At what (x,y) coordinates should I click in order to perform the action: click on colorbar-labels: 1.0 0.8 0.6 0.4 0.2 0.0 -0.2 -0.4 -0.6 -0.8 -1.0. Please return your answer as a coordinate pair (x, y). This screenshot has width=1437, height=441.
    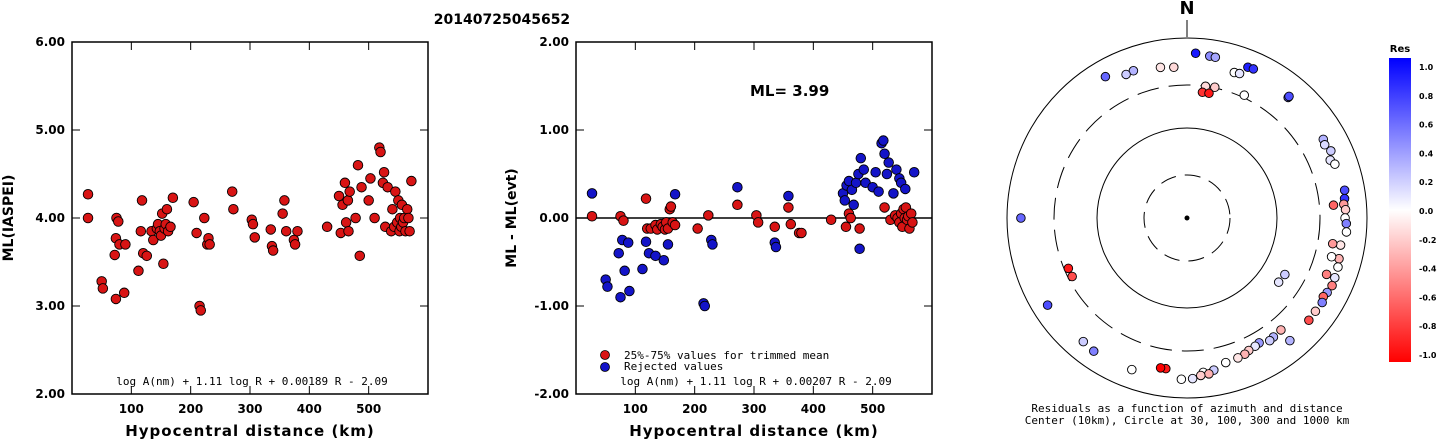
    Looking at the image, I should click on (1428, 211).